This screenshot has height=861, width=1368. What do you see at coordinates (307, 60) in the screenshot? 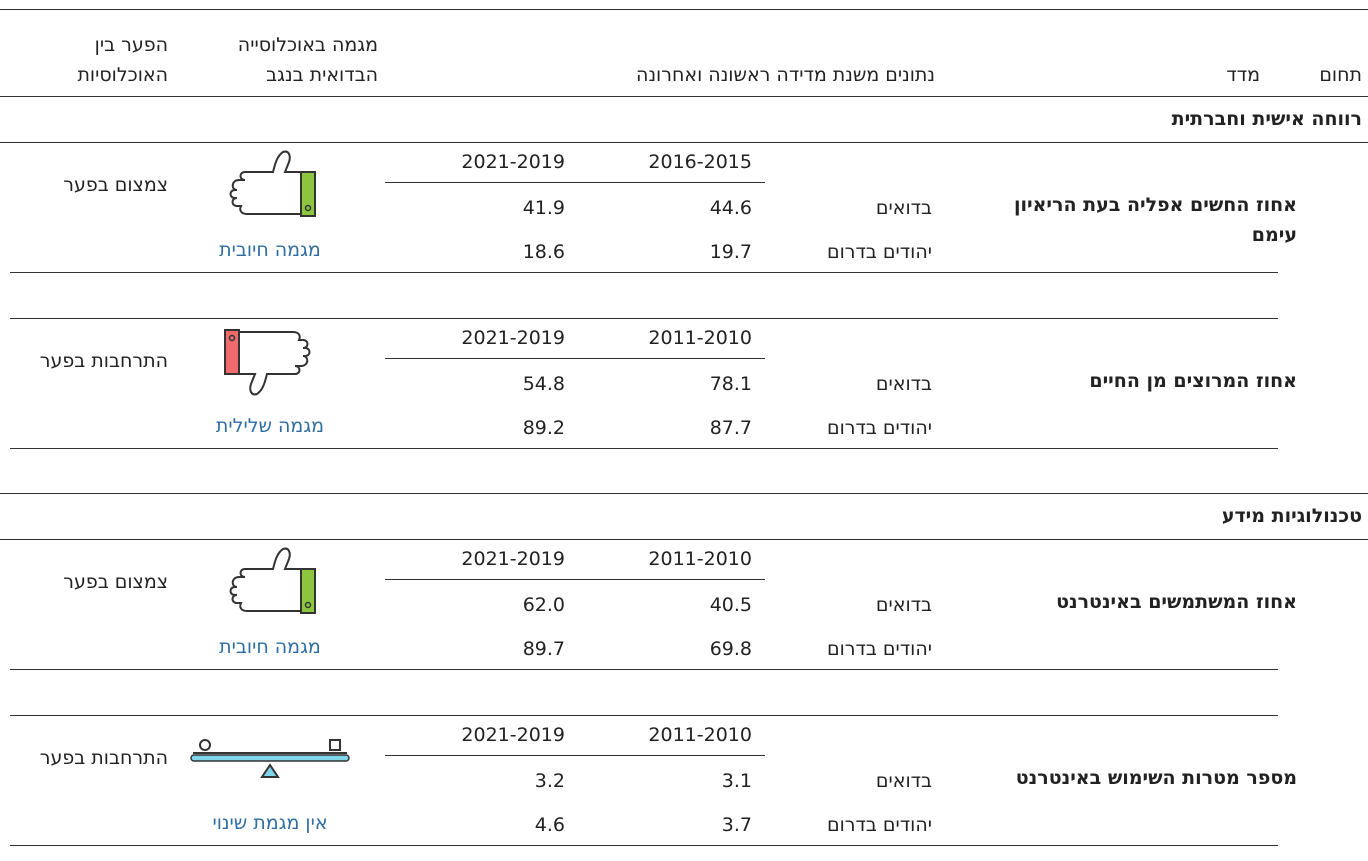
I see `header-cell: מגמה באוכלוסייה הבדואית בנגב` at bounding box center [307, 60].